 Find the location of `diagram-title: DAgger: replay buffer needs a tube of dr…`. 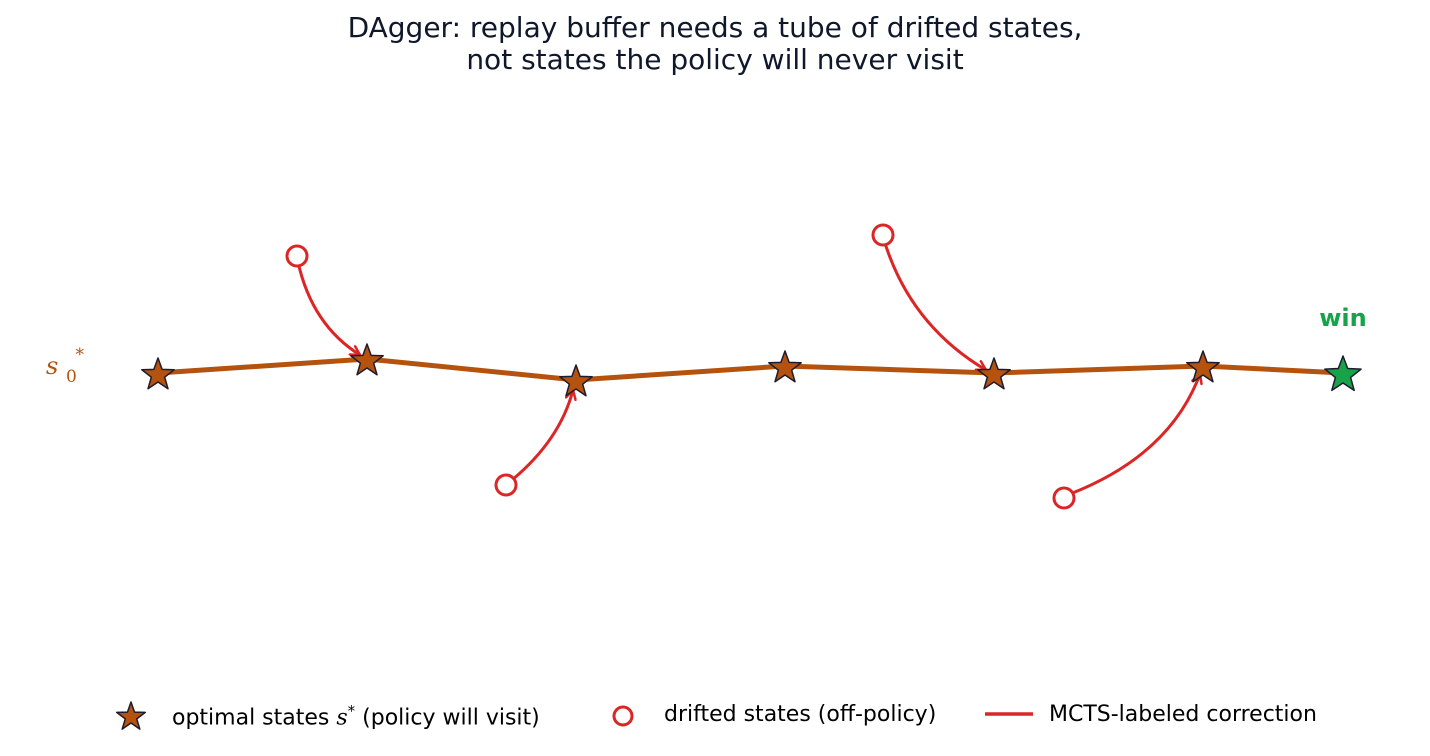

diagram-title: DAgger: replay buffer needs a tube of dr… is located at coordinates (715, 44).